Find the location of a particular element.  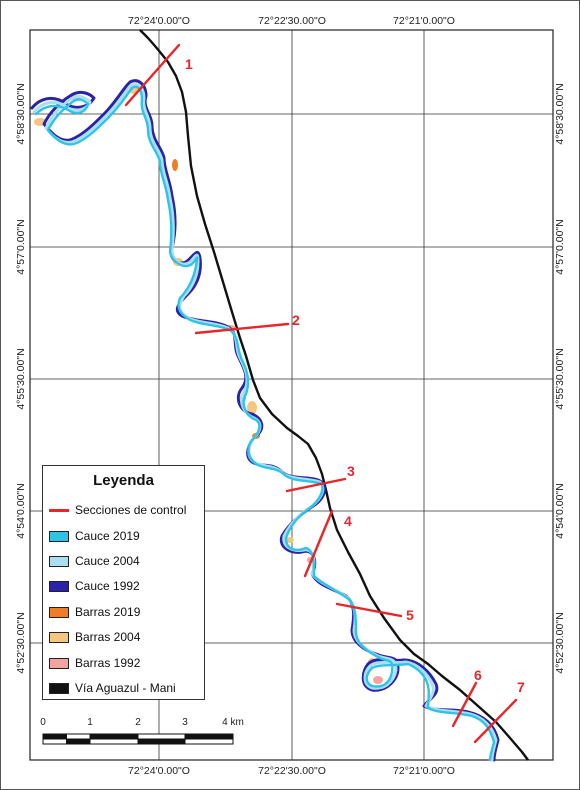

section-number-2: 2 is located at coordinates (296, 320).